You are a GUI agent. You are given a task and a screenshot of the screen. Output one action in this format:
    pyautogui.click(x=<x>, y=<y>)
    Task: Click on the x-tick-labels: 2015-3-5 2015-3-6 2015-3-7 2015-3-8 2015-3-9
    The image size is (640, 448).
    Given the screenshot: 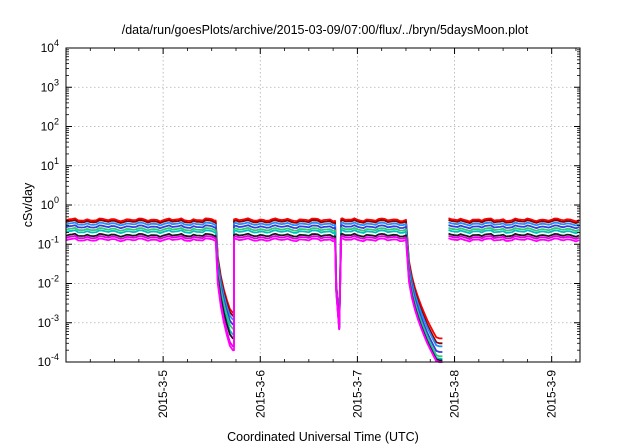 What is the action you would take?
    pyautogui.click(x=357, y=394)
    